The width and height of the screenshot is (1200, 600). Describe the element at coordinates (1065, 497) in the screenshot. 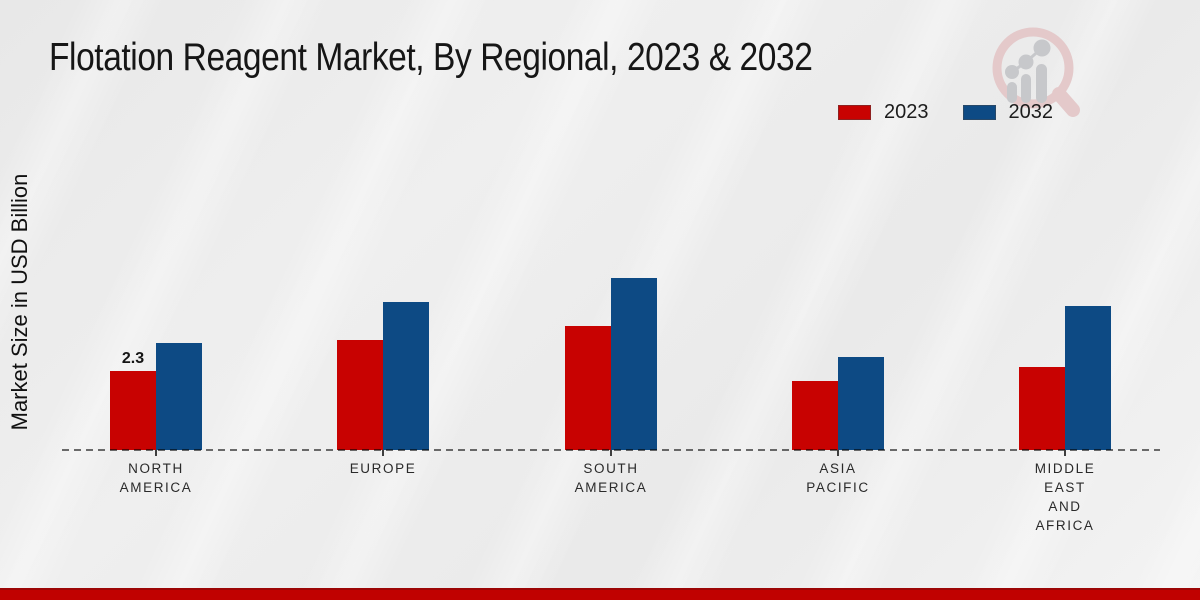

I see `category-label-middle-east-and-africa: MIDDLE EAST AND AFRICA` at that location.